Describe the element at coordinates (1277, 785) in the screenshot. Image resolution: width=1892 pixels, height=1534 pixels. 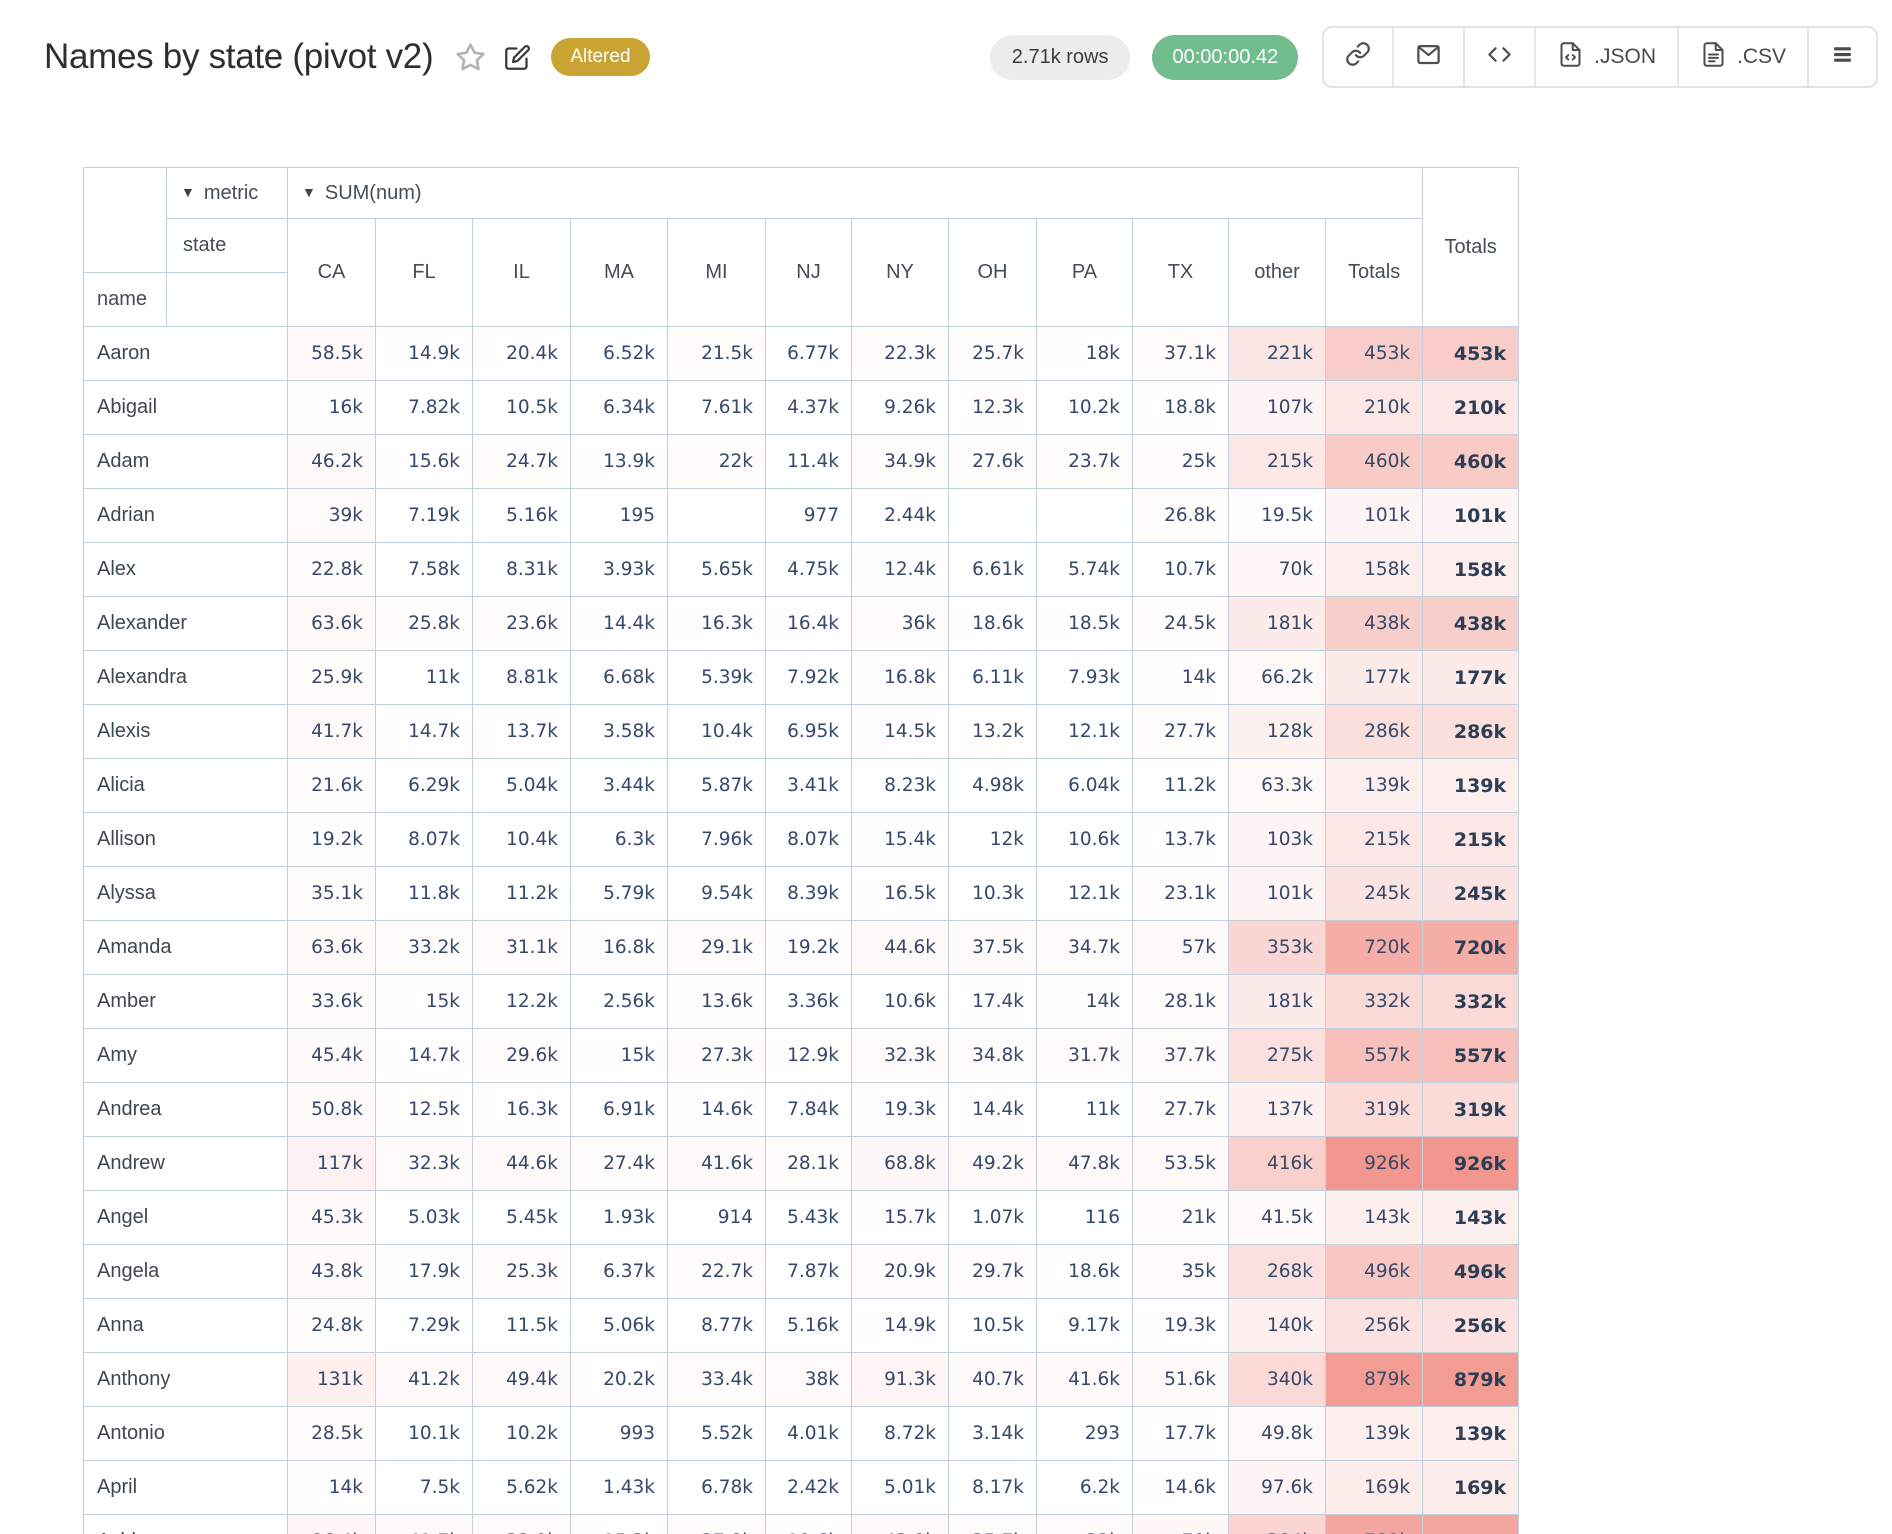
I see `pivot-cell: 63.3k` at that location.